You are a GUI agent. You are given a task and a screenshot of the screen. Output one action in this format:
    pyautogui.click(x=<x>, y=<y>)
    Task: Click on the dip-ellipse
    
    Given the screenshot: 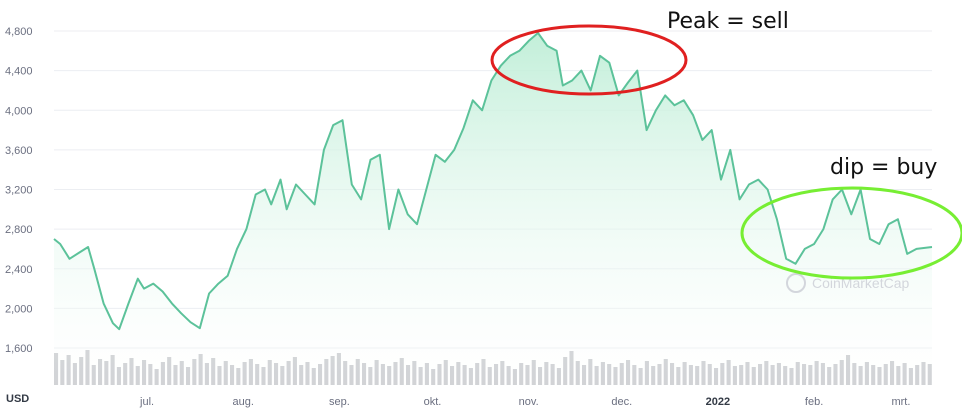 What is the action you would take?
    pyautogui.click(x=851, y=233)
    